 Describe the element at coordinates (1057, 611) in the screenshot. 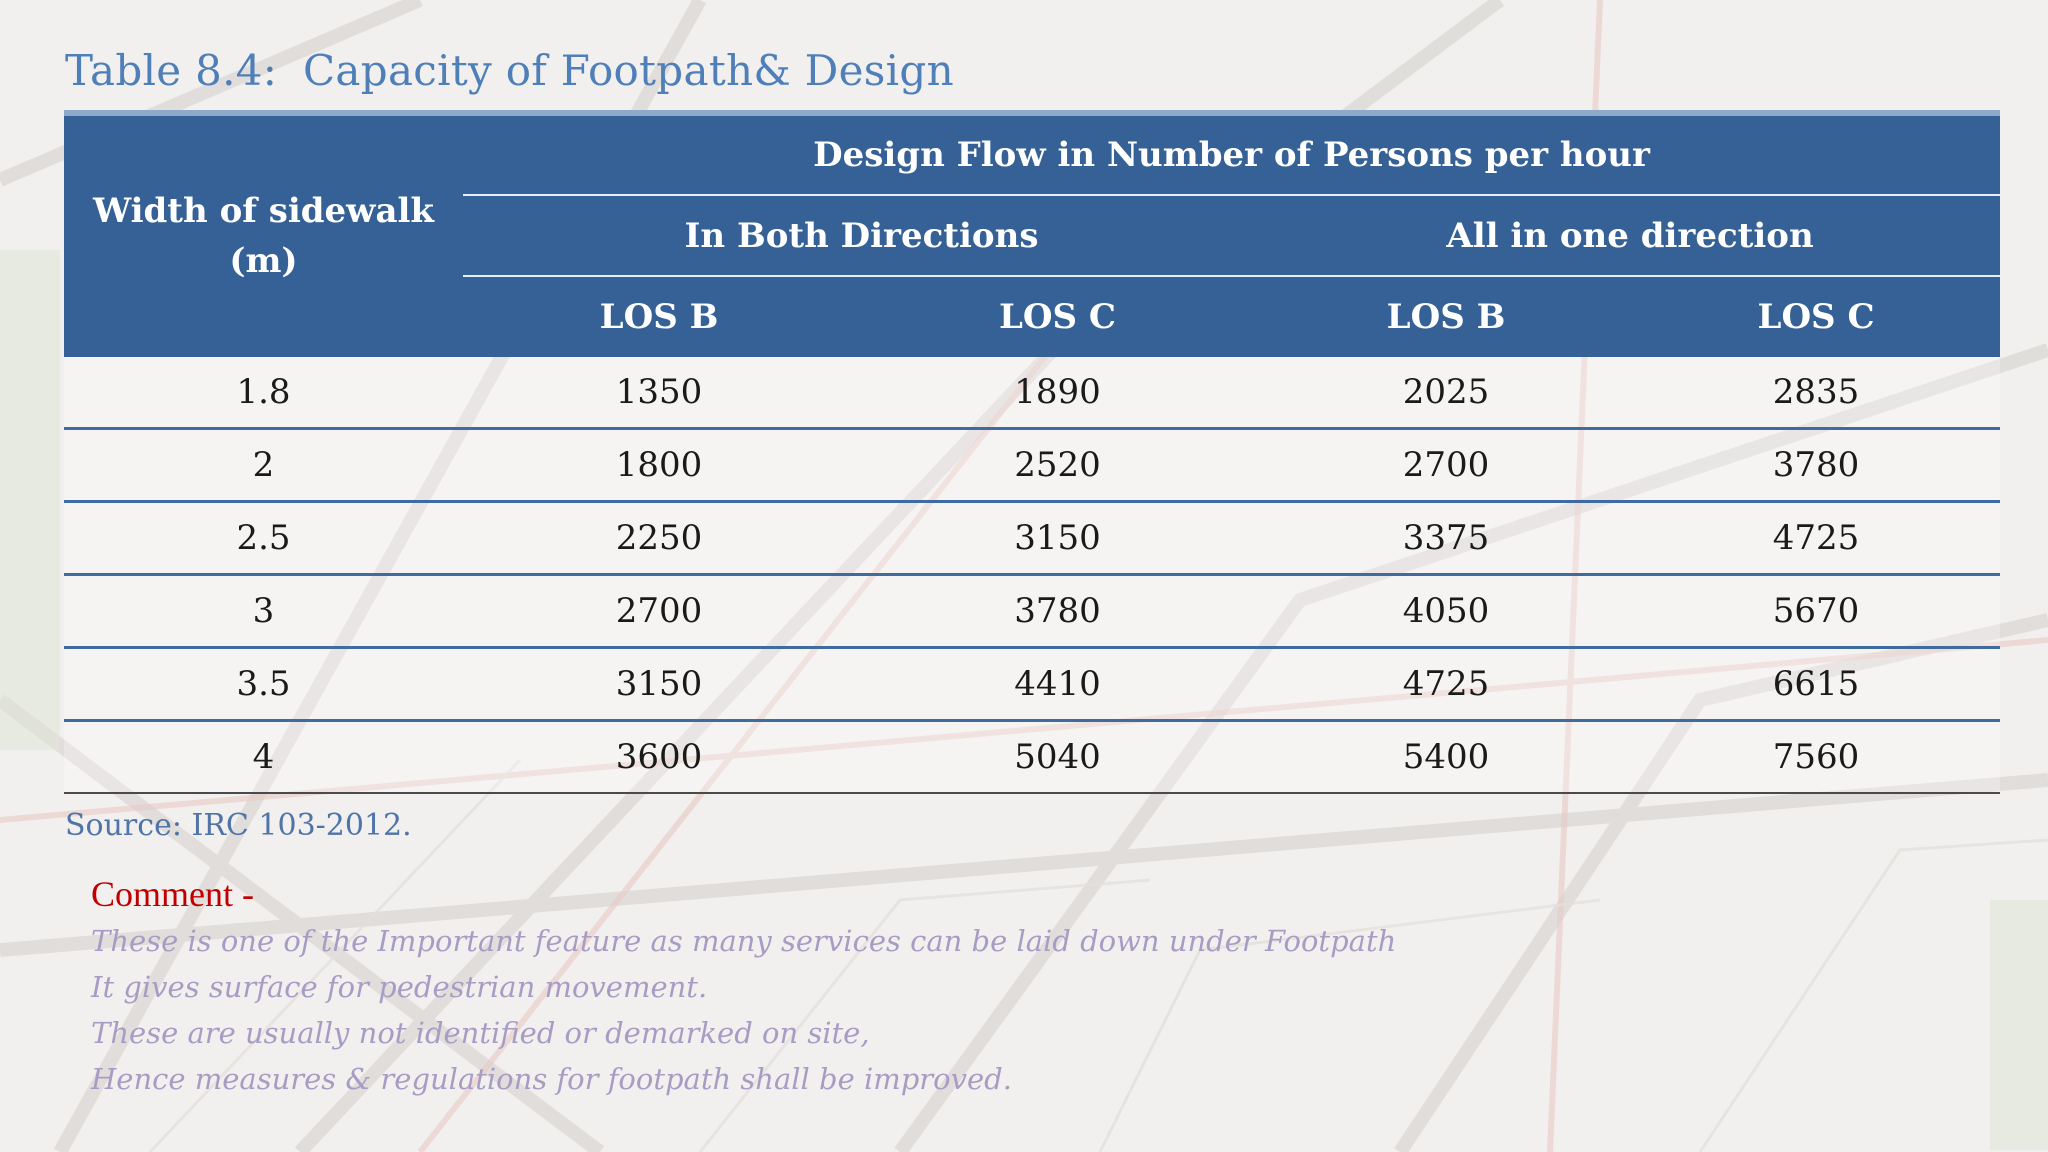

I see `cell-both-los-c: 3780` at that location.